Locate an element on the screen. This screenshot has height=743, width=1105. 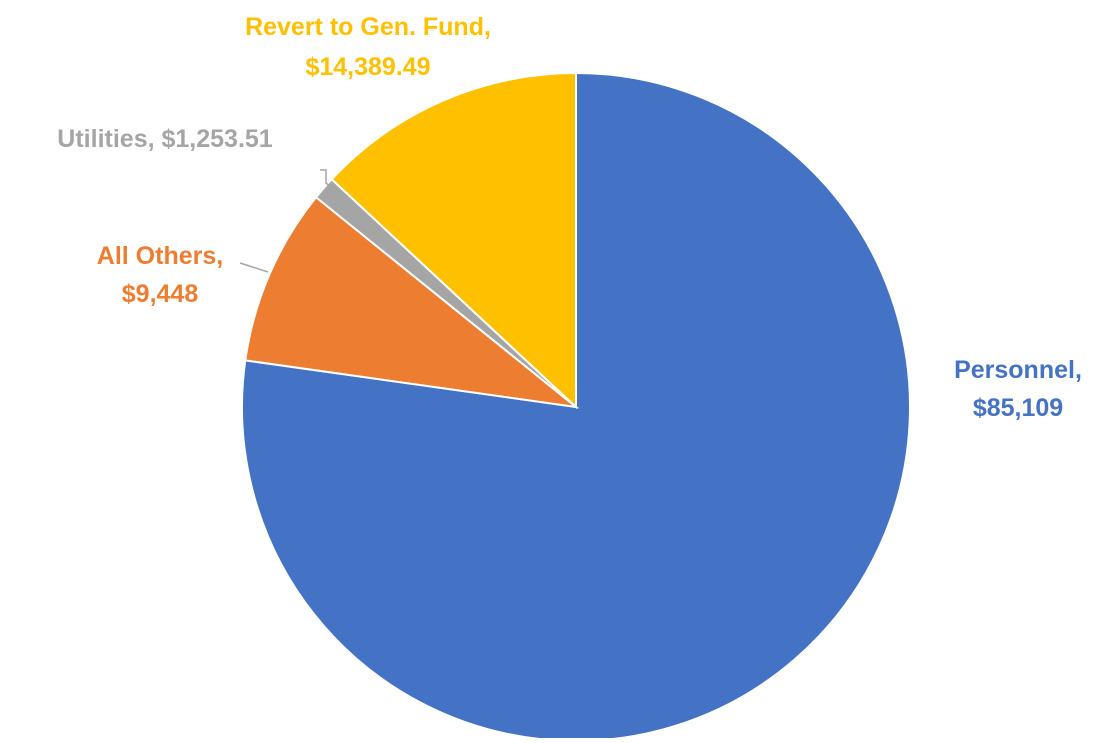
data-label-line: $14,389.49 is located at coordinates (367, 67).